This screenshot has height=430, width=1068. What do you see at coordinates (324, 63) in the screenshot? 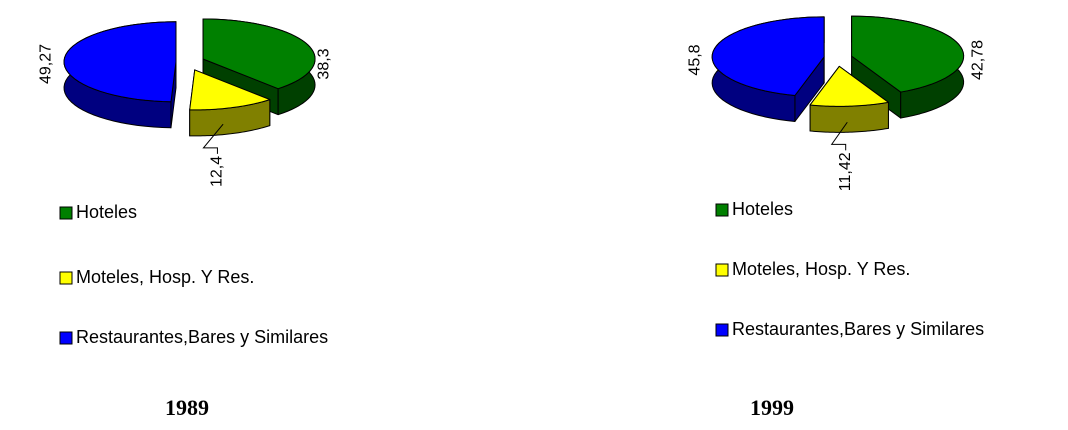
I see `value-label: 38,3` at bounding box center [324, 63].